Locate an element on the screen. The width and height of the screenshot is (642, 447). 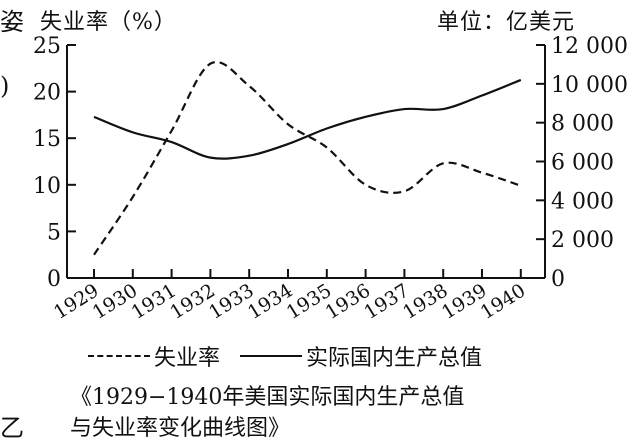
left-edge-fragment-middle: ) is located at coordinates (5, 86).